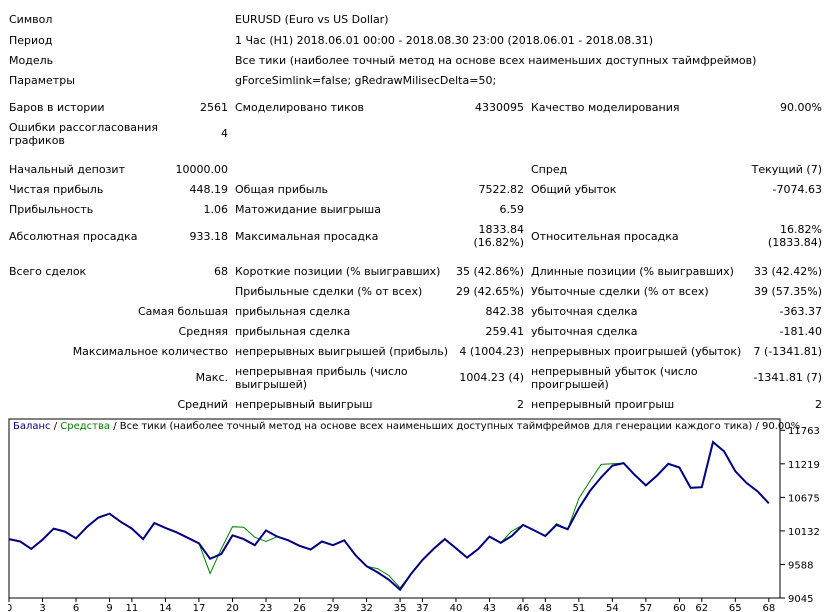 The width and height of the screenshot is (830, 612). I want to click on legend-sep: /, so click(55, 426).